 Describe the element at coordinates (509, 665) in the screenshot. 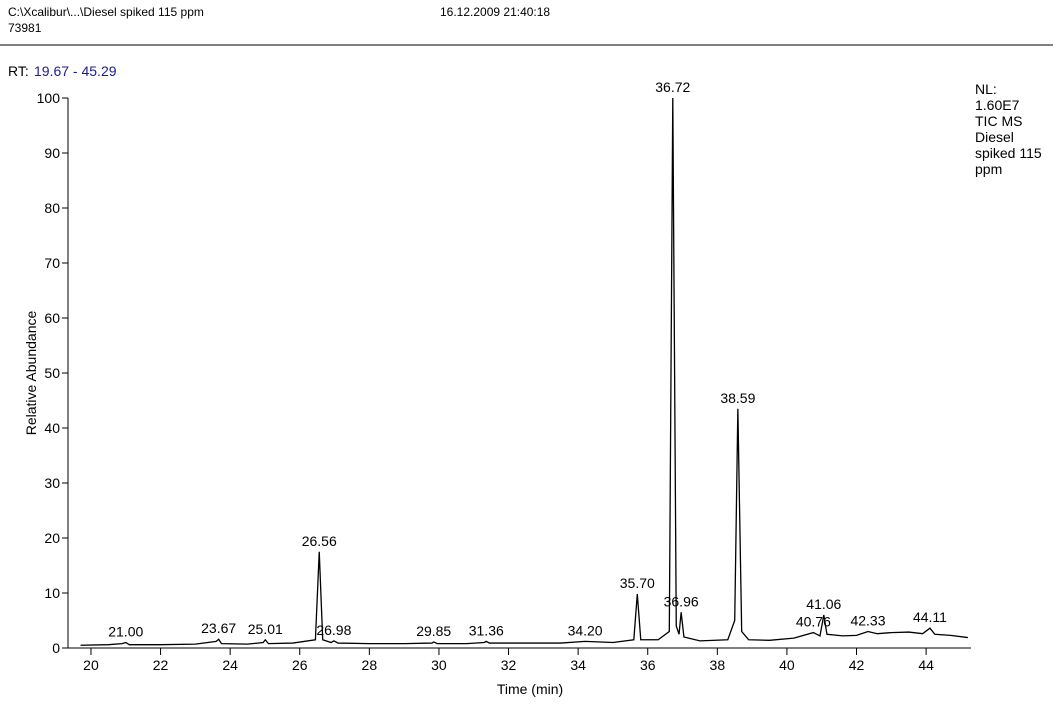

I see `x-tick-label: 32` at that location.